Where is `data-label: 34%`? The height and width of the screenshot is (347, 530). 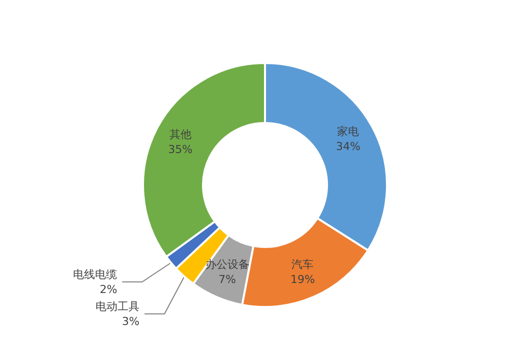 data-label: 34% is located at coordinates (348, 147).